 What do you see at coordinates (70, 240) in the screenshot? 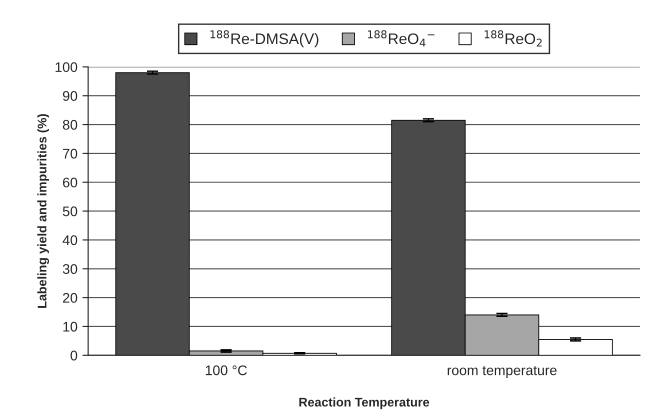
I see `y-tick-label: 40` at bounding box center [70, 240].